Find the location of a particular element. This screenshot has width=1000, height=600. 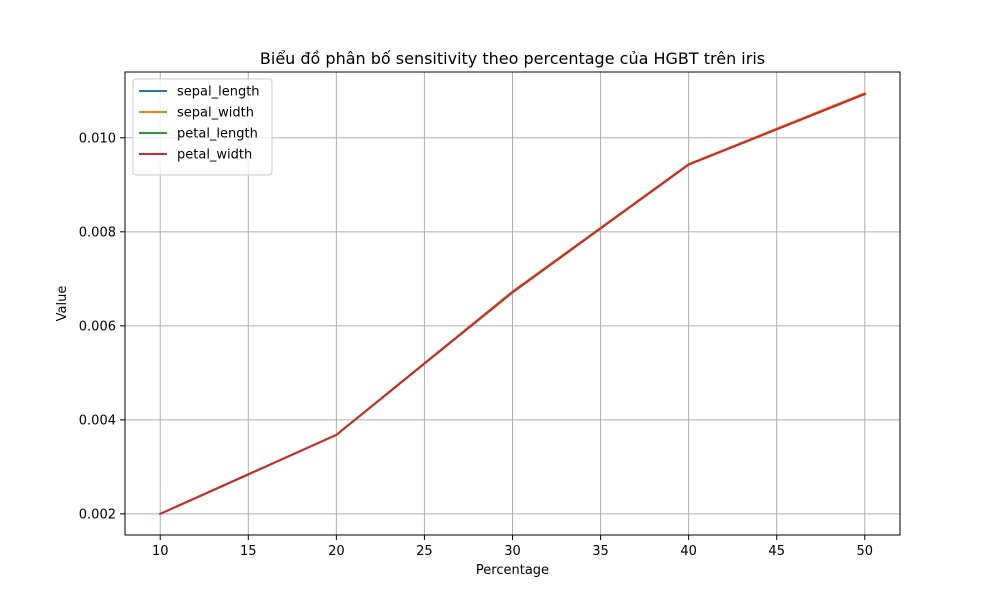

y-axis-ticks: 0.002 0.004 0.006 0.008 0.010 is located at coordinates (102, 326).